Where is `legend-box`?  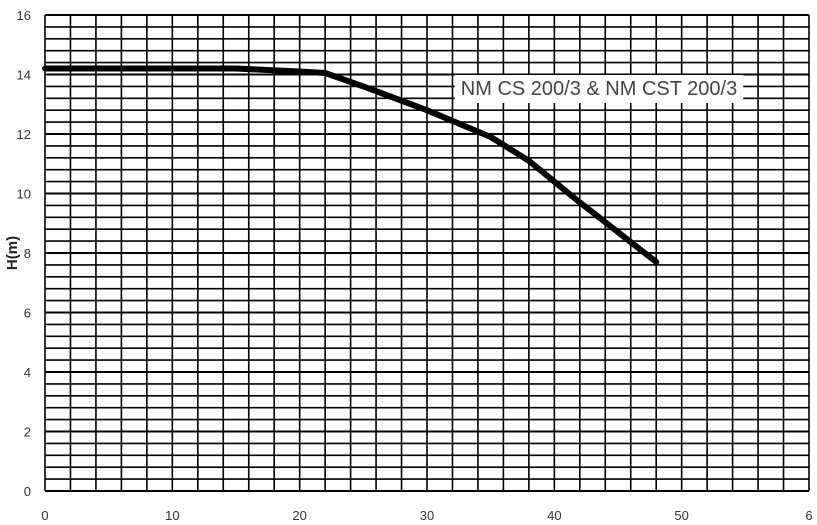
legend-box is located at coordinates (599, 89).